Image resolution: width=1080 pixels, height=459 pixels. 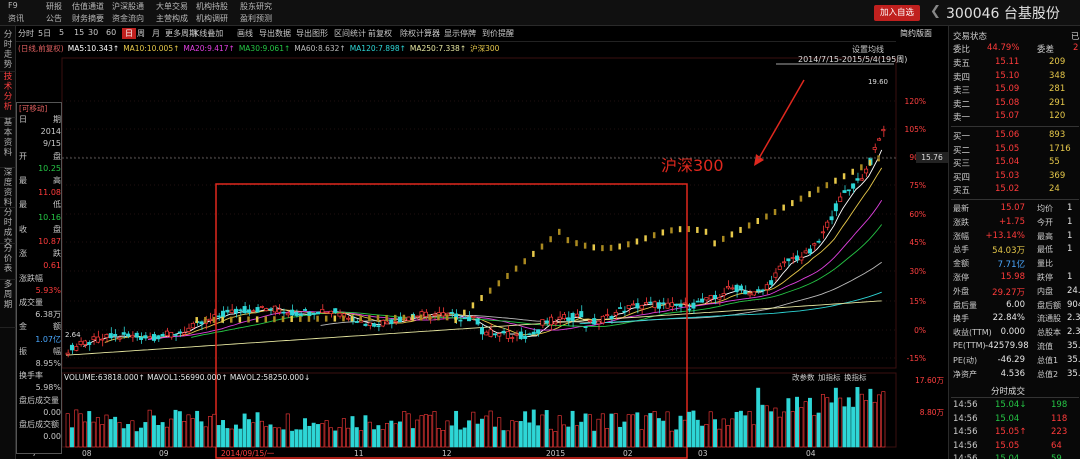 What do you see at coordinates (380, 33) in the screenshot?
I see `toolbar-item: 前复权` at bounding box center [380, 33].